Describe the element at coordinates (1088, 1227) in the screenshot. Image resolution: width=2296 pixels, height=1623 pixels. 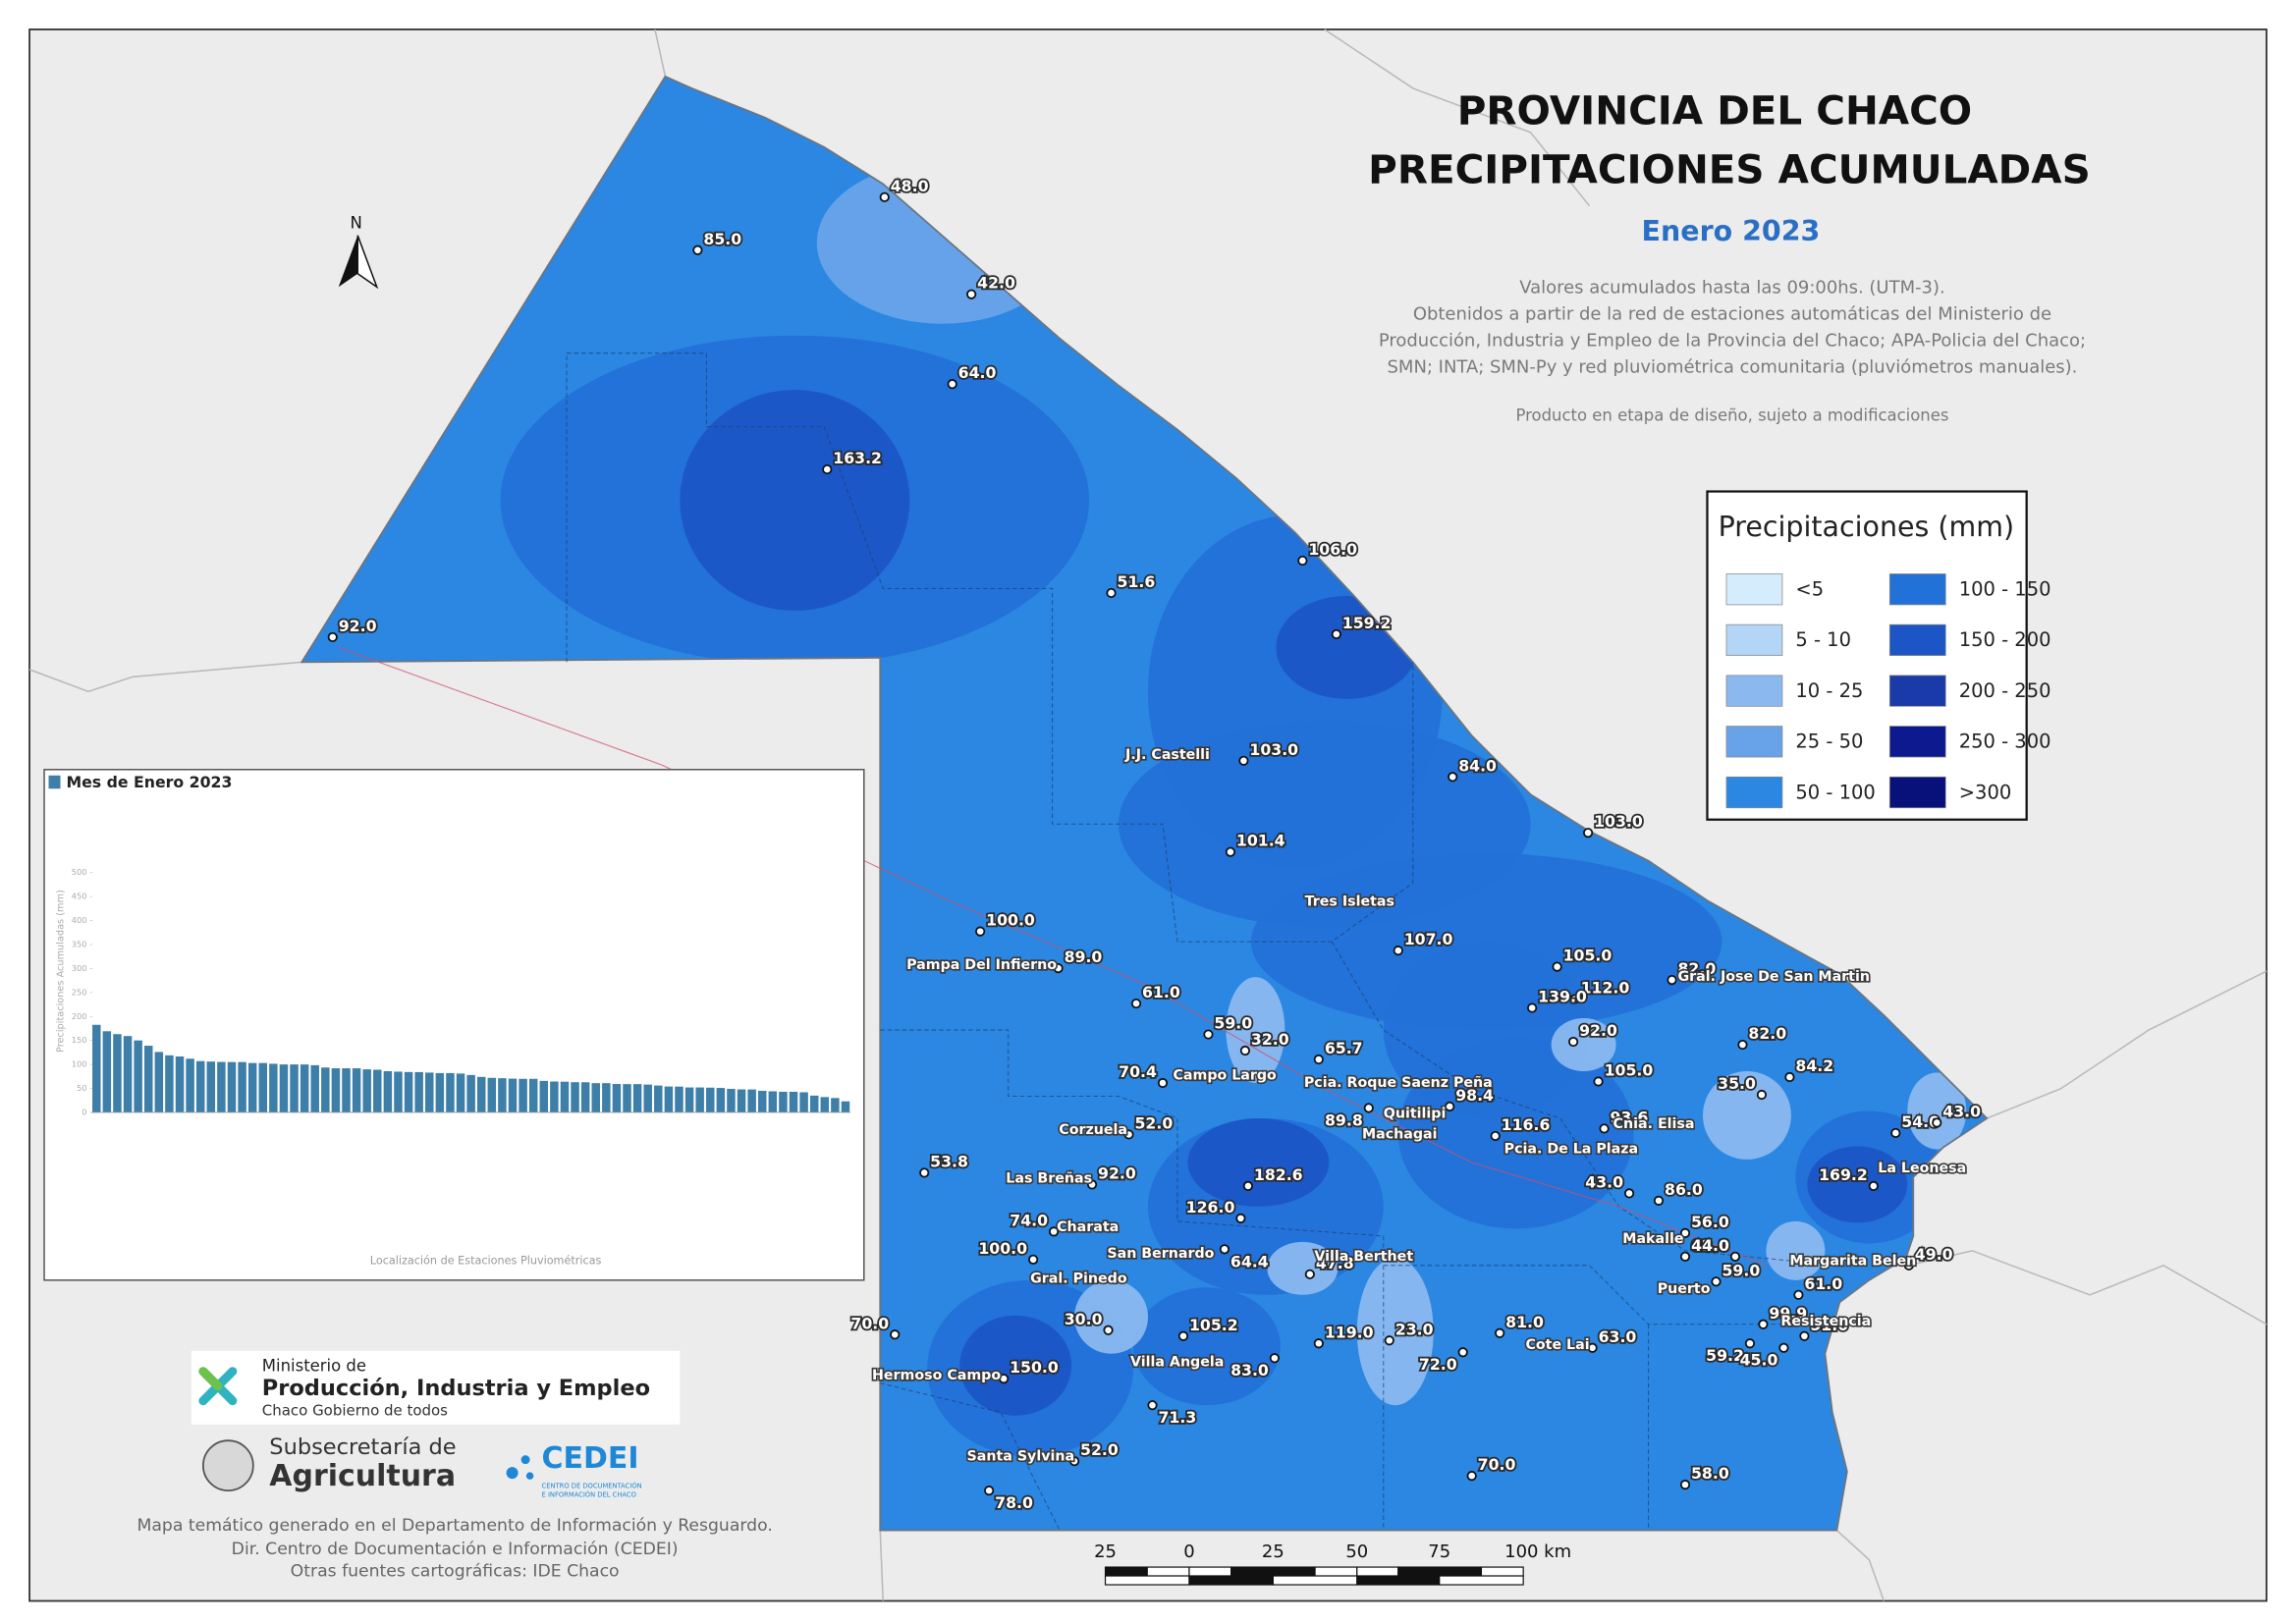
I see `place-name: Charata` at that location.